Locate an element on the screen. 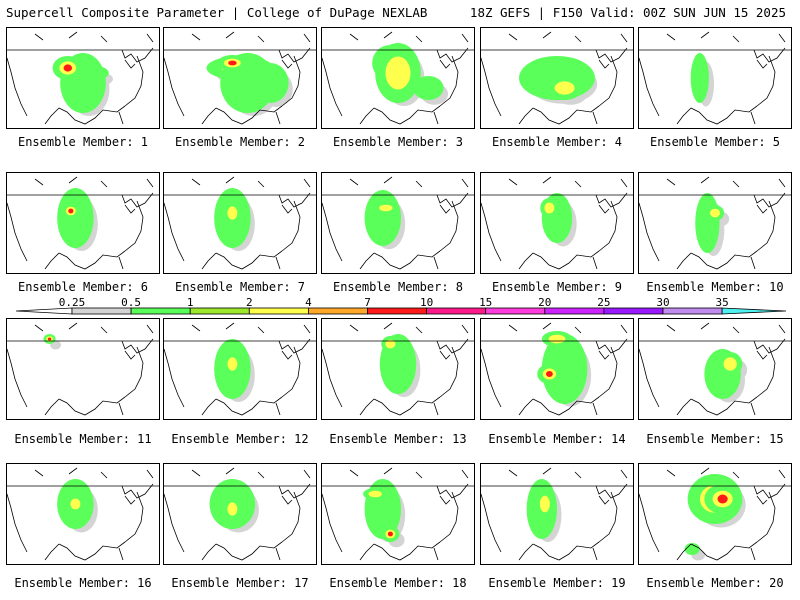 The height and width of the screenshot is (600, 800). member-label: Ensemble Member: 16 is located at coordinates (83, 583).